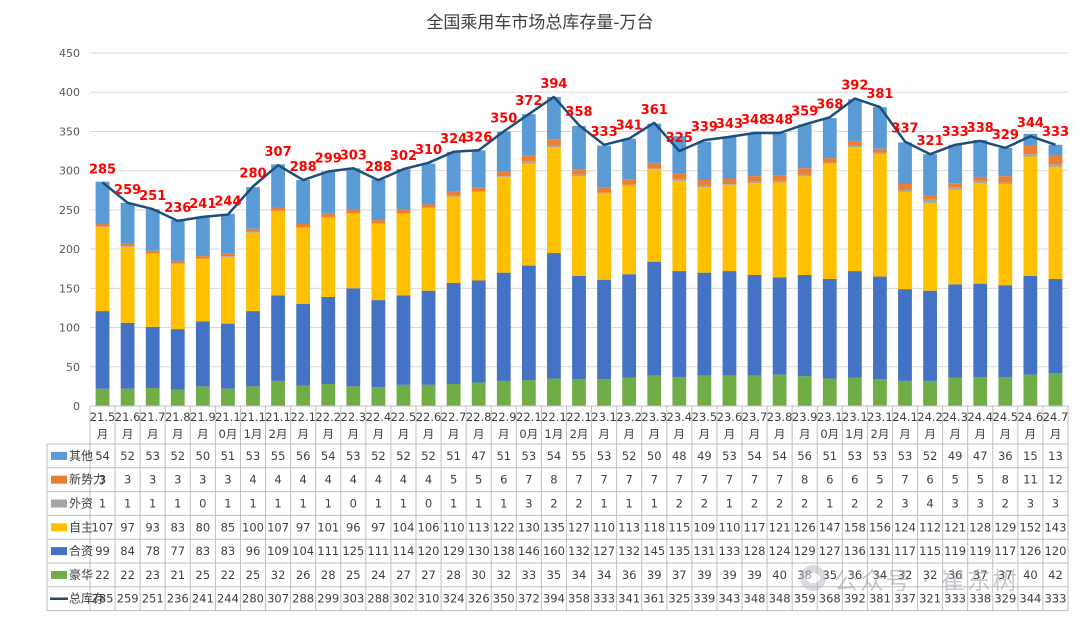  I want to click on x-category-label: 21.1, so click(253, 417).